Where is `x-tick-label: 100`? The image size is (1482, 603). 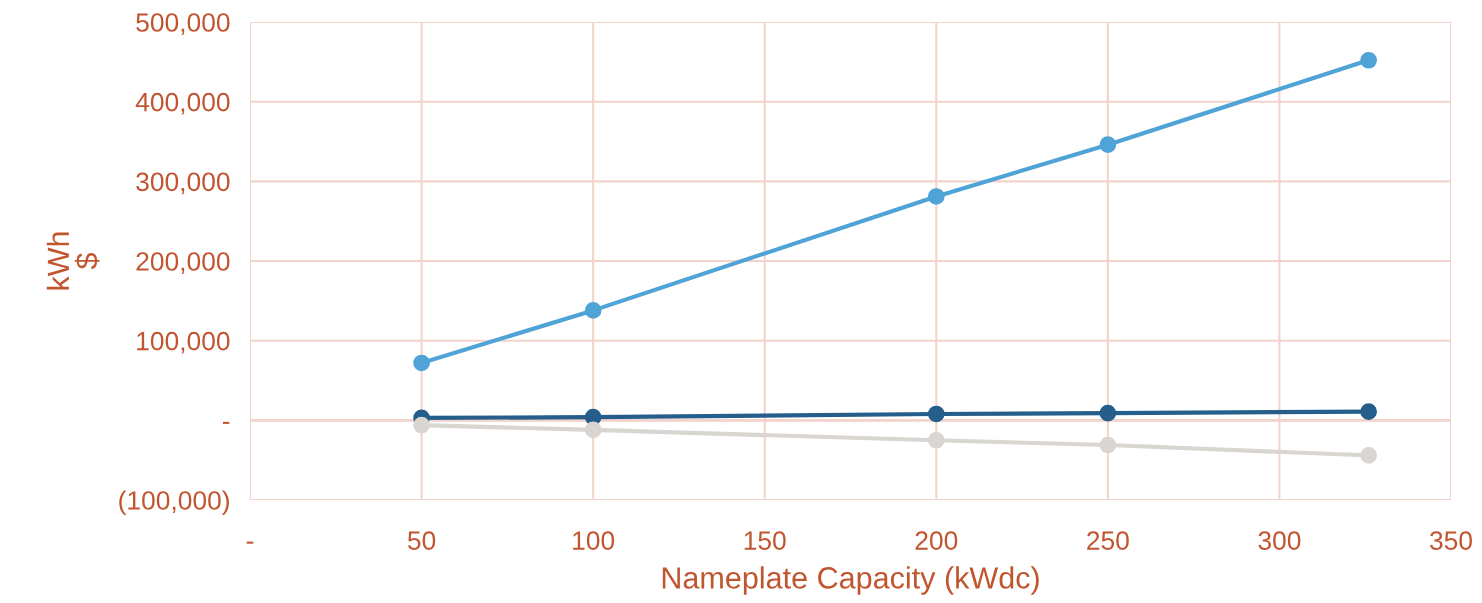
x-tick-label: 100 is located at coordinates (594, 540).